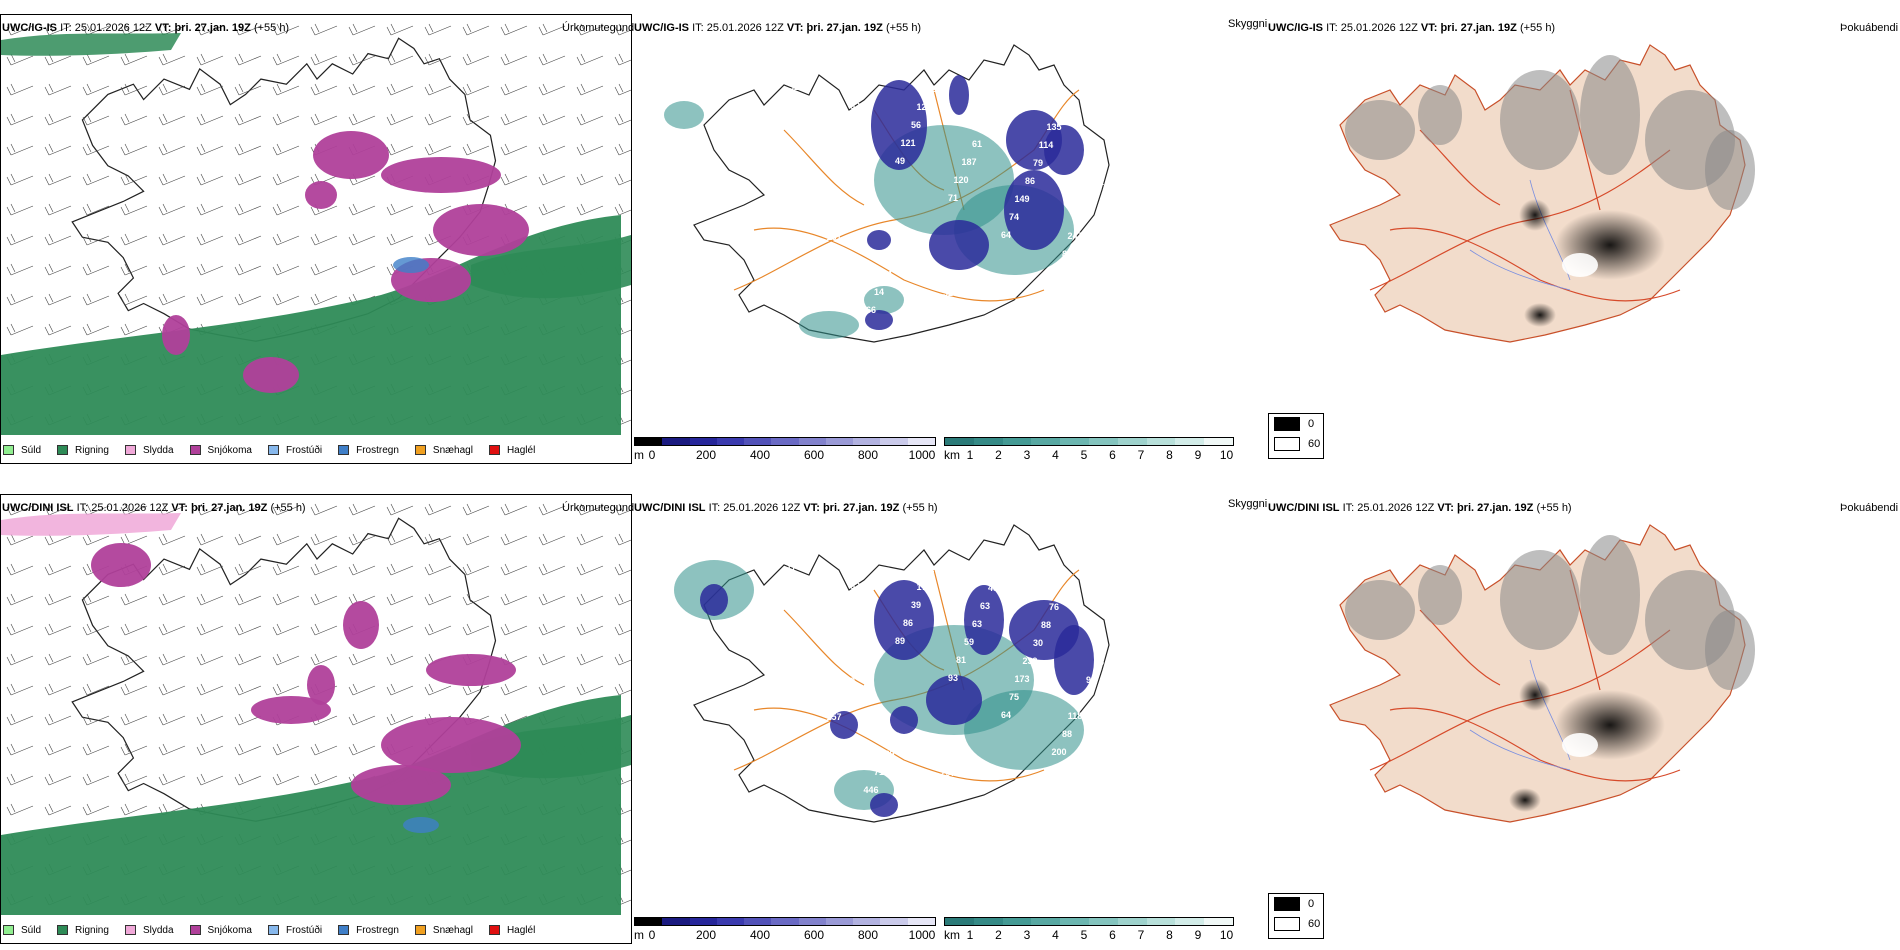  I want to click on model-name: UWC/IG-IS, so click(661, 28).